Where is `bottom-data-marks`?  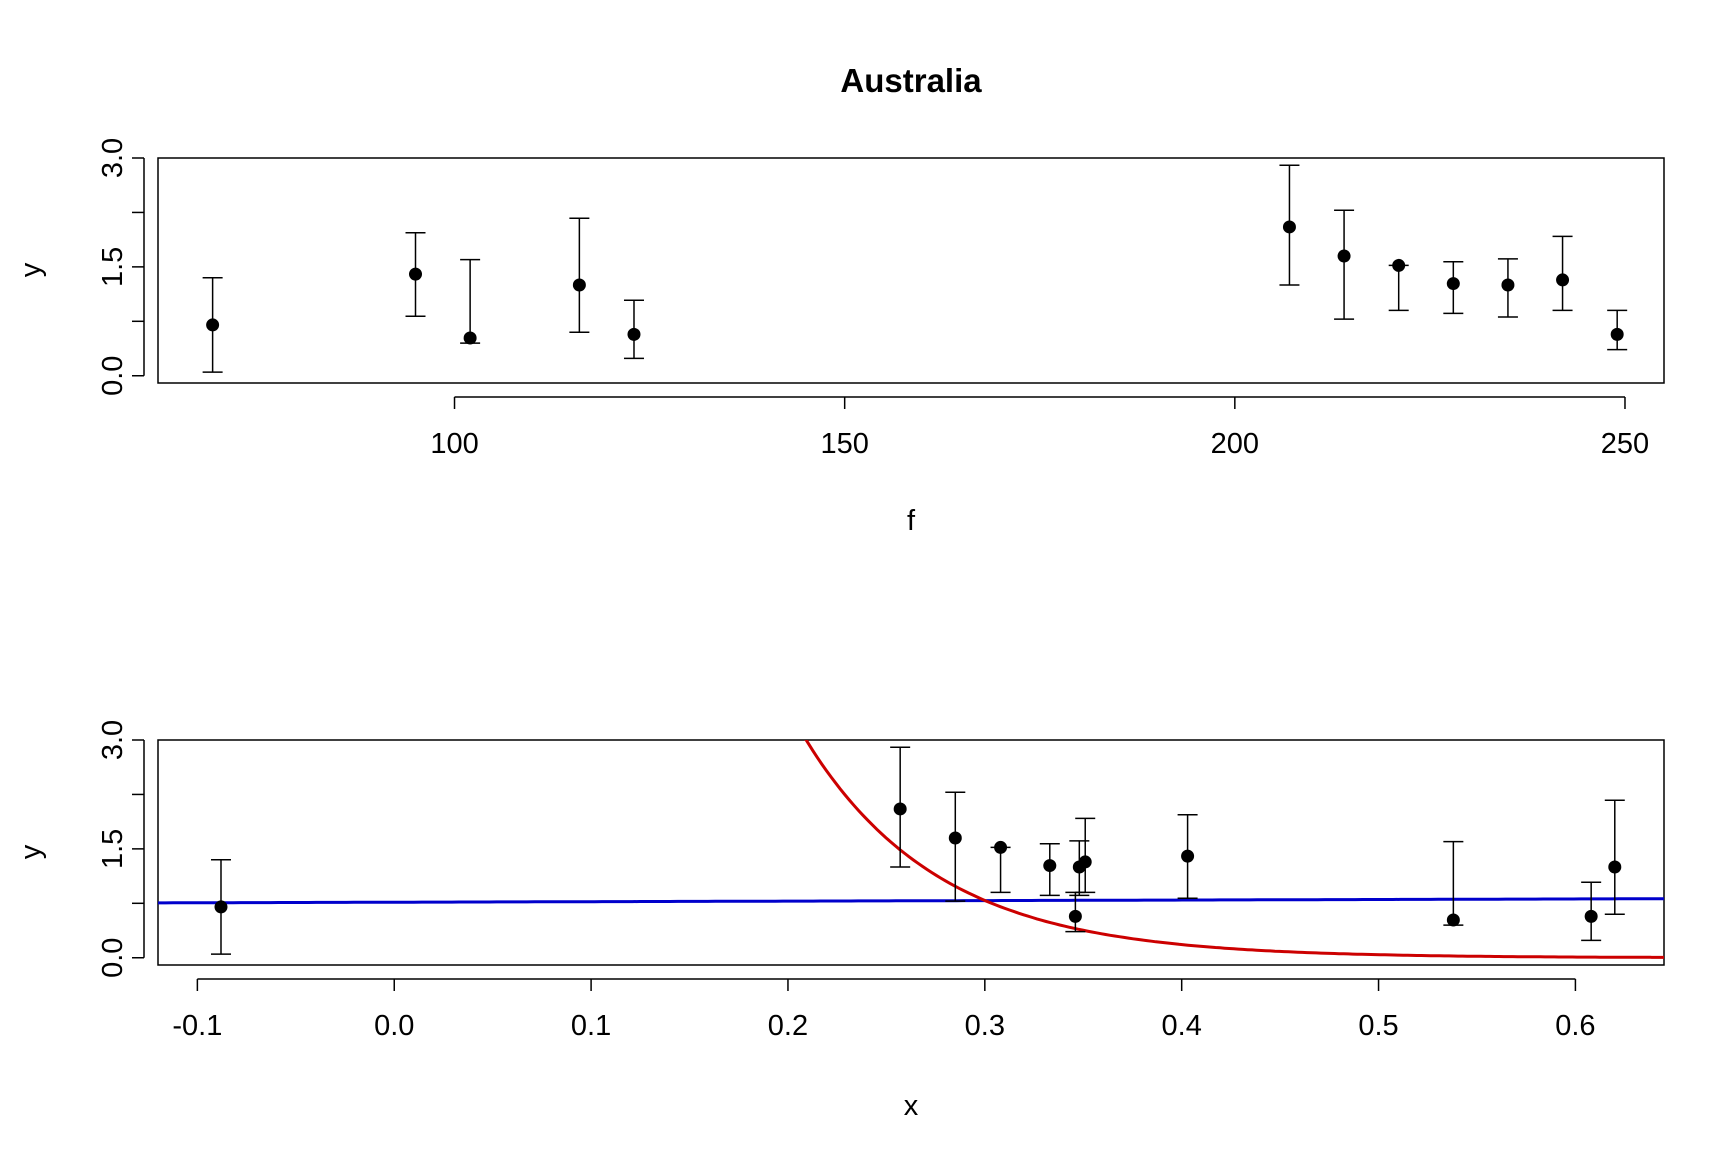
bottom-data-marks is located at coordinates (917, 850).